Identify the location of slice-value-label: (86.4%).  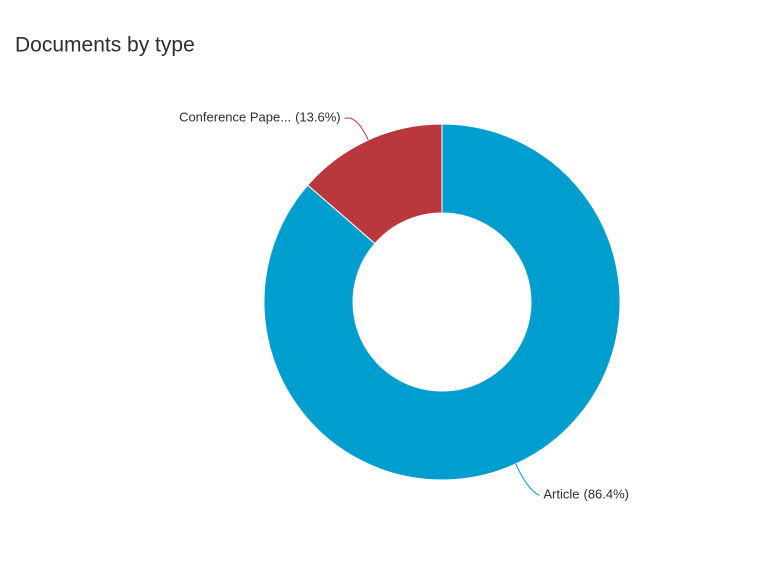
(606, 494).